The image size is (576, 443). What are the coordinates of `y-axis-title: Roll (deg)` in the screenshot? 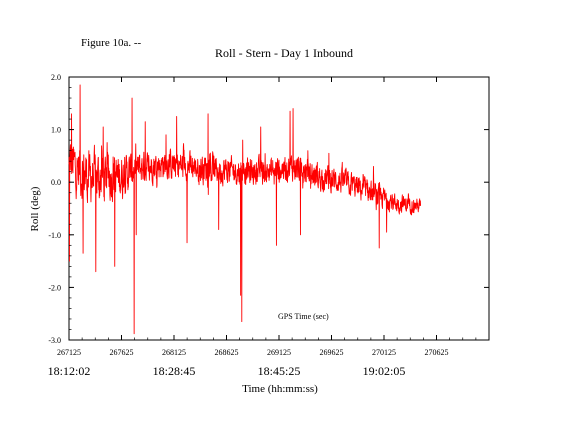 It's located at (35, 208).